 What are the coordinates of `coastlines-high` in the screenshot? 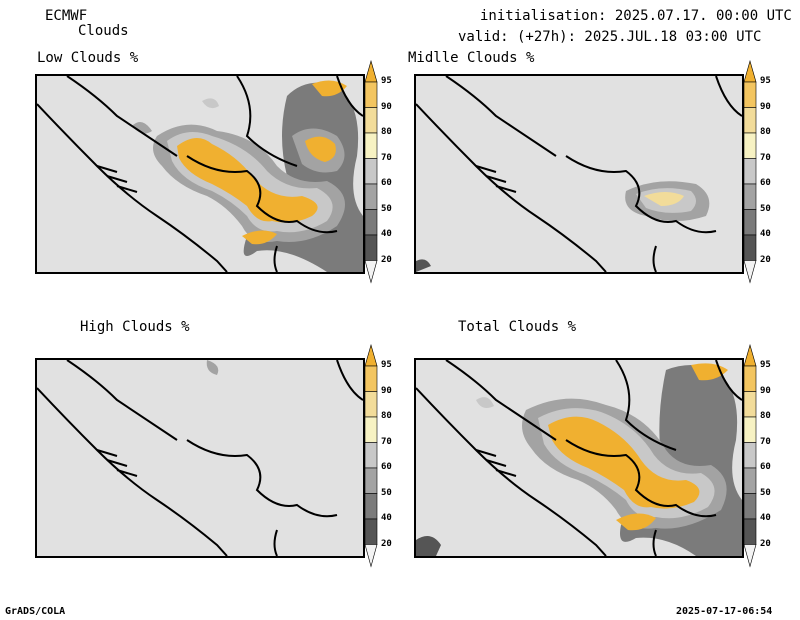 It's located at (200, 458).